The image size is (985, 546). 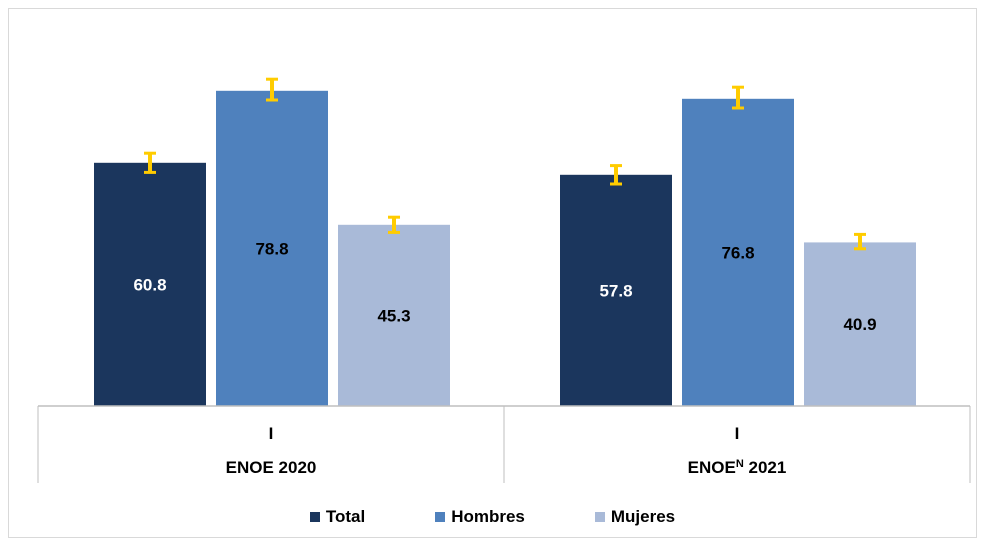 I want to click on legend-label-total: Total, so click(x=345, y=516).